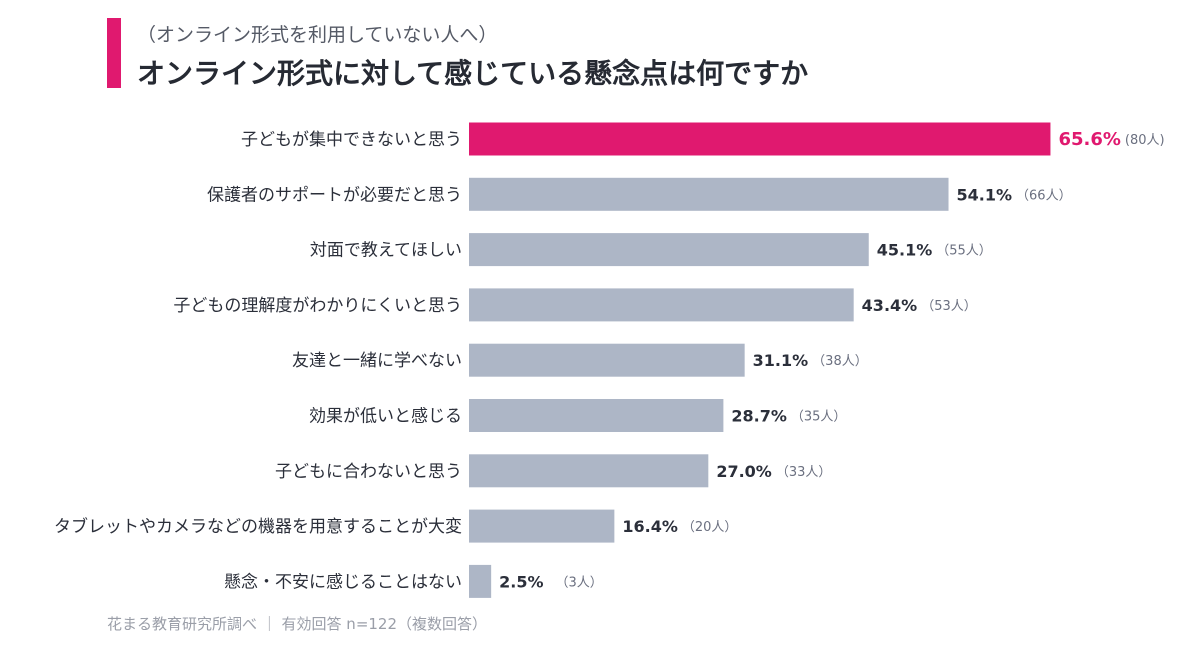  I want to click on category-label: 子どもが集中できないと思う, so click(351, 140).